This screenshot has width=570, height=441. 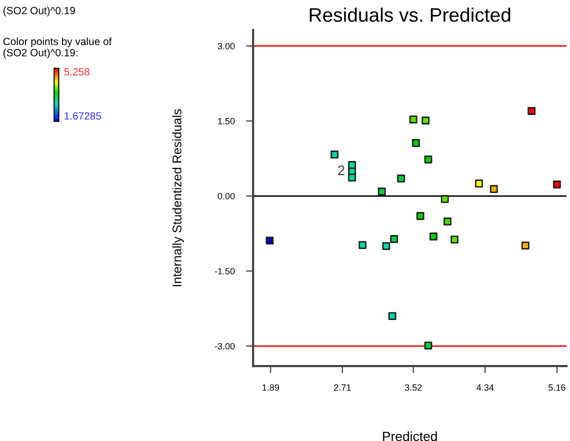 What do you see at coordinates (224, 271) in the screenshot?
I see `y-tick-label: -1.50` at bounding box center [224, 271].